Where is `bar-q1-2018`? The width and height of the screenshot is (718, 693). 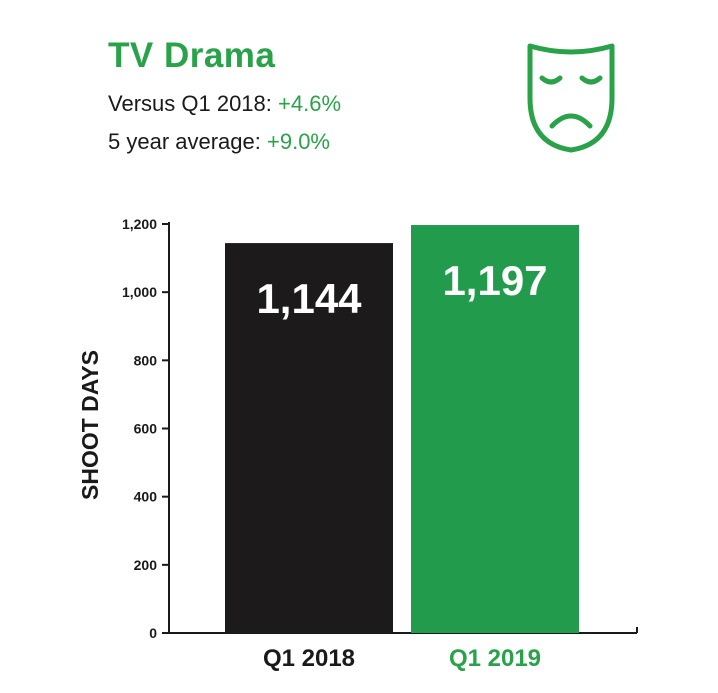 bar-q1-2018 is located at coordinates (309, 438).